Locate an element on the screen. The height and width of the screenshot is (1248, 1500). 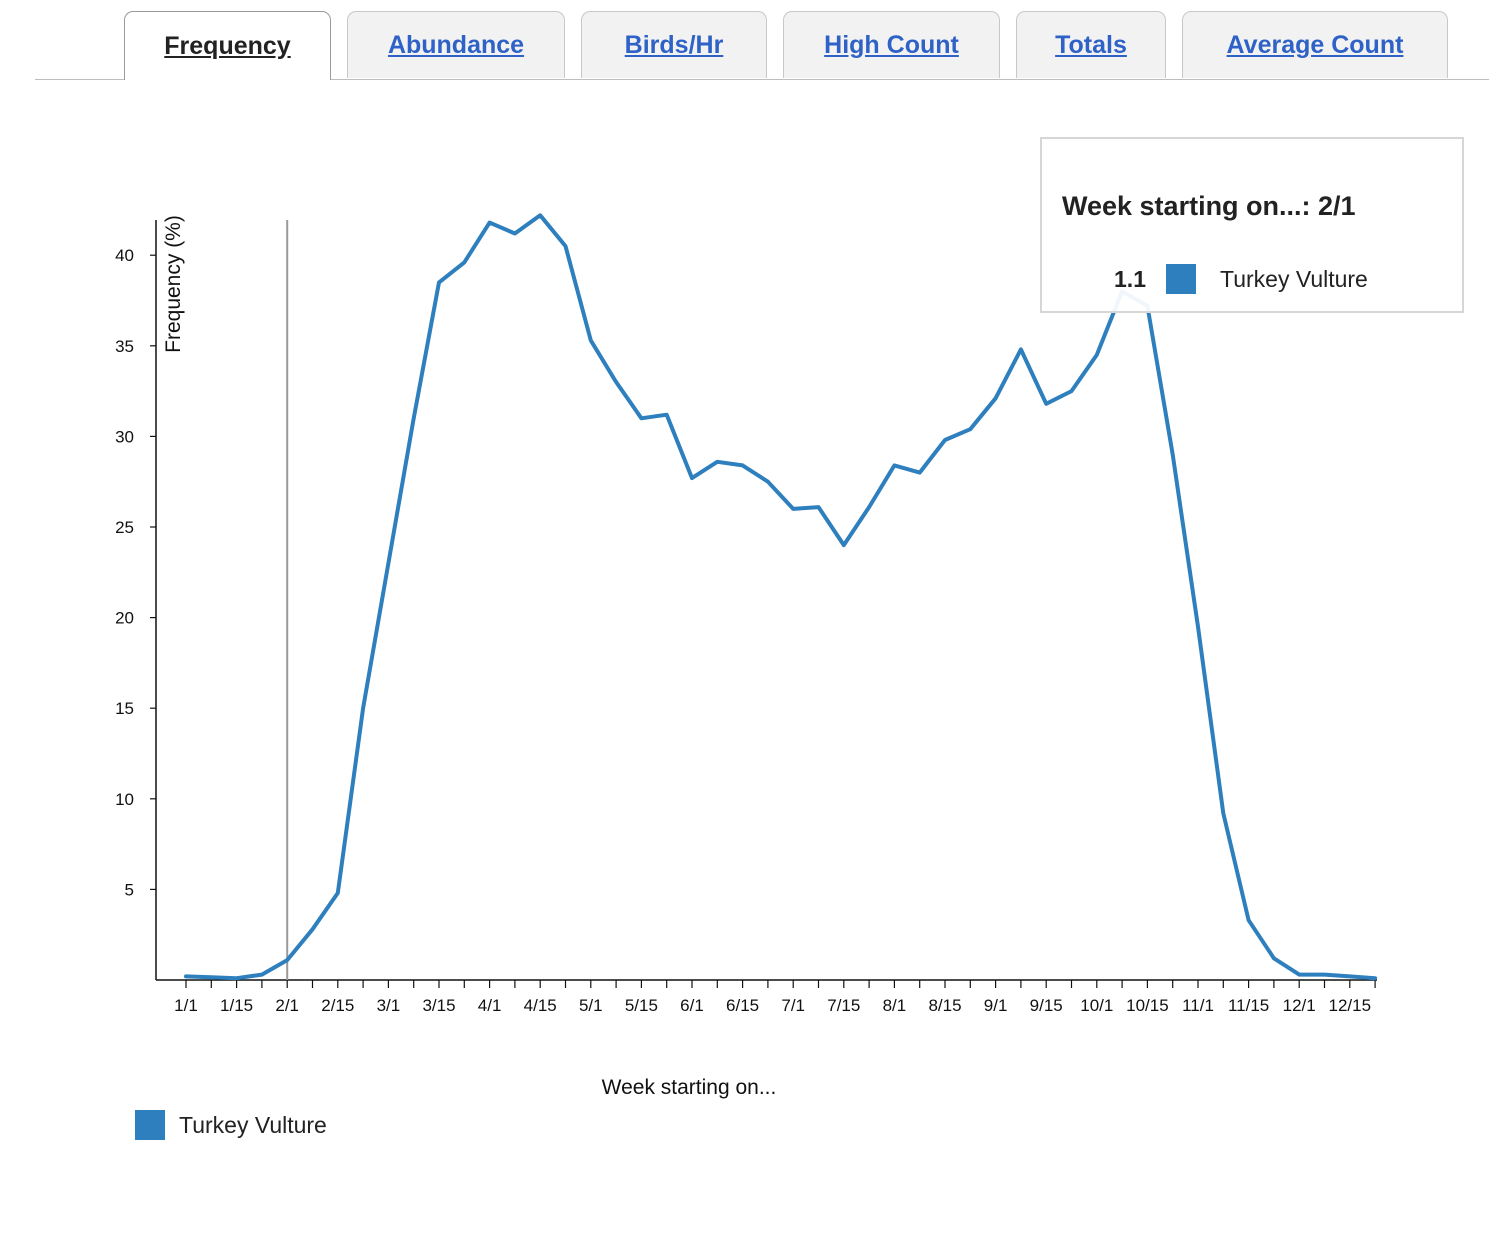
tooltip-series-name: Turkey Vulture is located at coordinates (1294, 279).